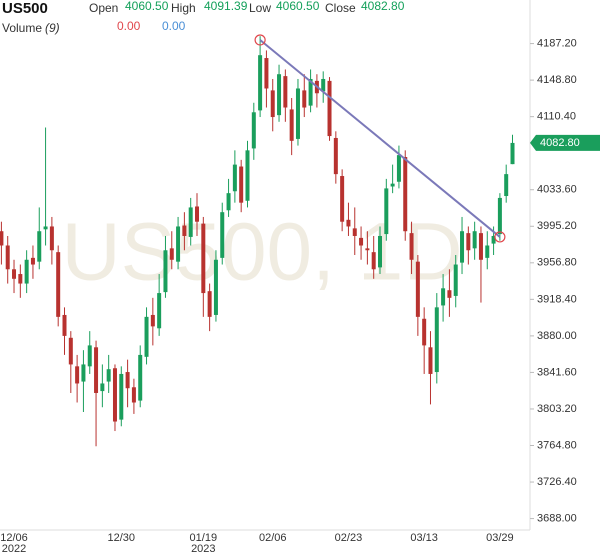  I want to click on y-tick-label: 3764.80, so click(557, 445).